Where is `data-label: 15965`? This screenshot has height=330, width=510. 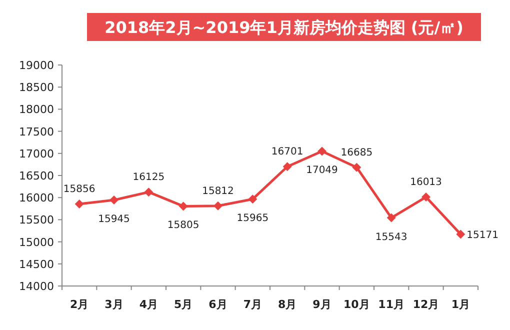
data-label: 15965 is located at coordinates (252, 218).